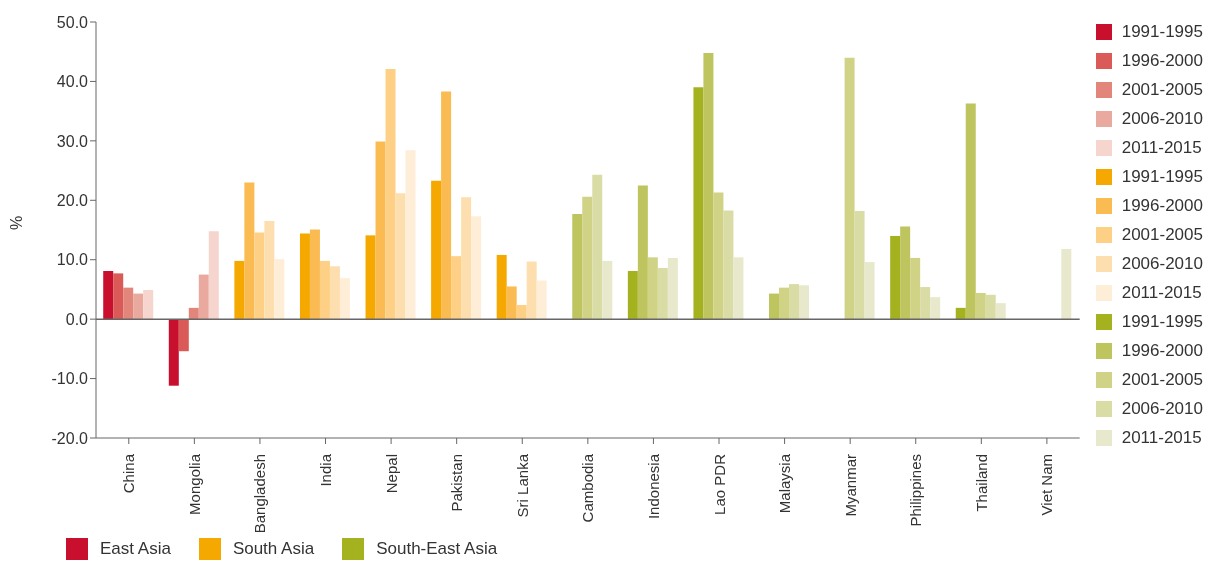 The width and height of the screenshot is (1211, 577). I want to click on x-tick-label: Indonesia, so click(653, 486).